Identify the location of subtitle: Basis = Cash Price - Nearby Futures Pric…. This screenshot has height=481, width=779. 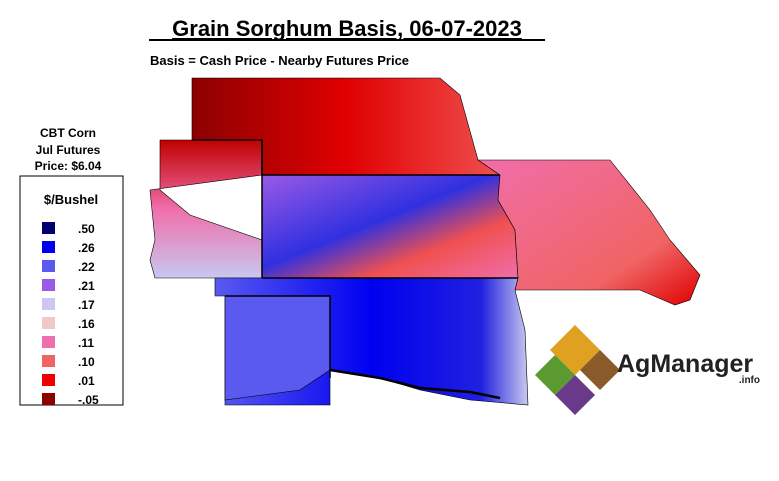
(279, 60).